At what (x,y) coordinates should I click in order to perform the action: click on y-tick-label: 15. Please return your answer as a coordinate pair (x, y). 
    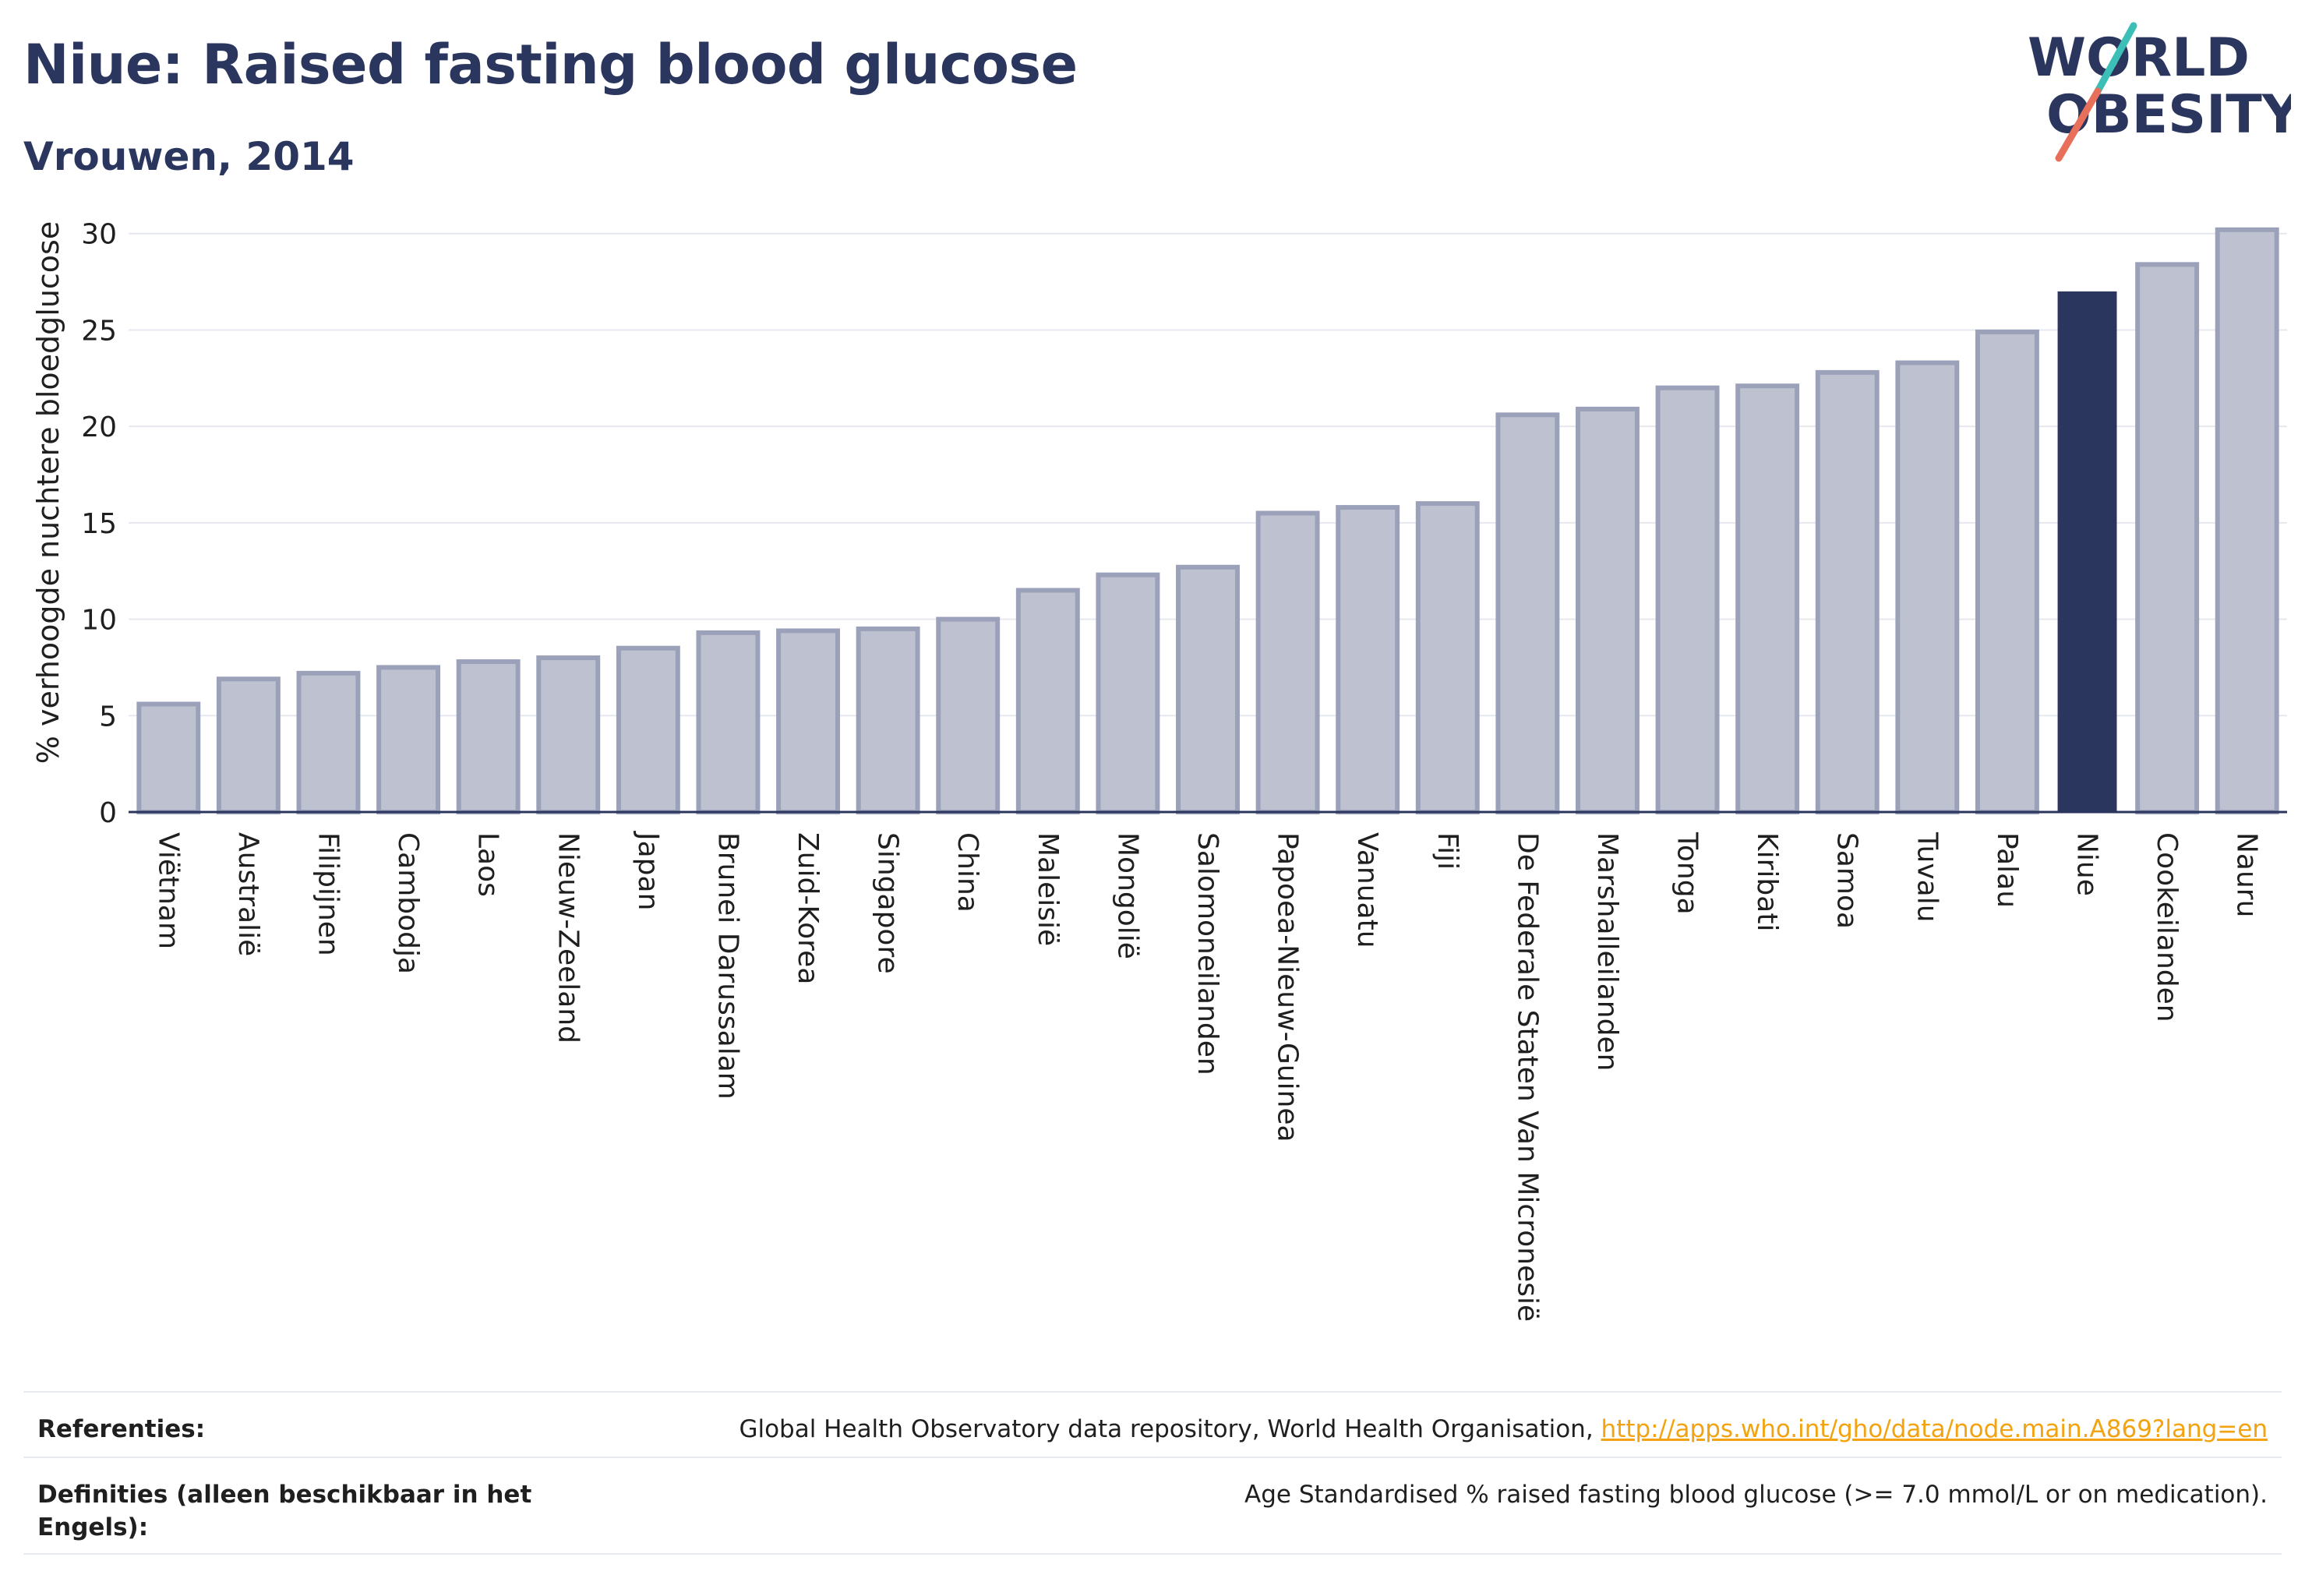
    Looking at the image, I should click on (99, 524).